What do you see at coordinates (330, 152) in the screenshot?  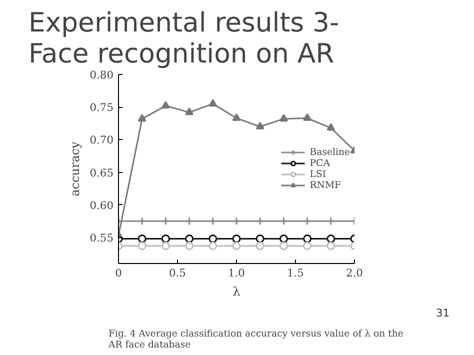 I see `legend-label: Baseline` at bounding box center [330, 152].